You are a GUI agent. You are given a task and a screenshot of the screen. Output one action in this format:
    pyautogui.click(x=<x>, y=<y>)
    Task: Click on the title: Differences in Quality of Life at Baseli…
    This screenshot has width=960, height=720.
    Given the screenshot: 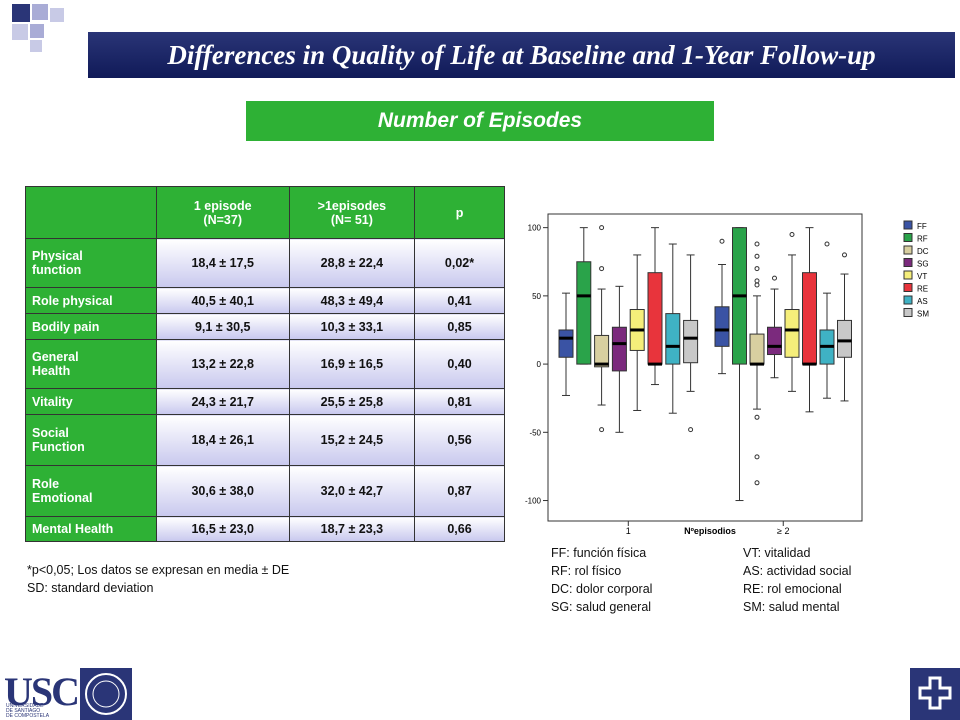 What is the action you would take?
    pyautogui.click(x=521, y=55)
    